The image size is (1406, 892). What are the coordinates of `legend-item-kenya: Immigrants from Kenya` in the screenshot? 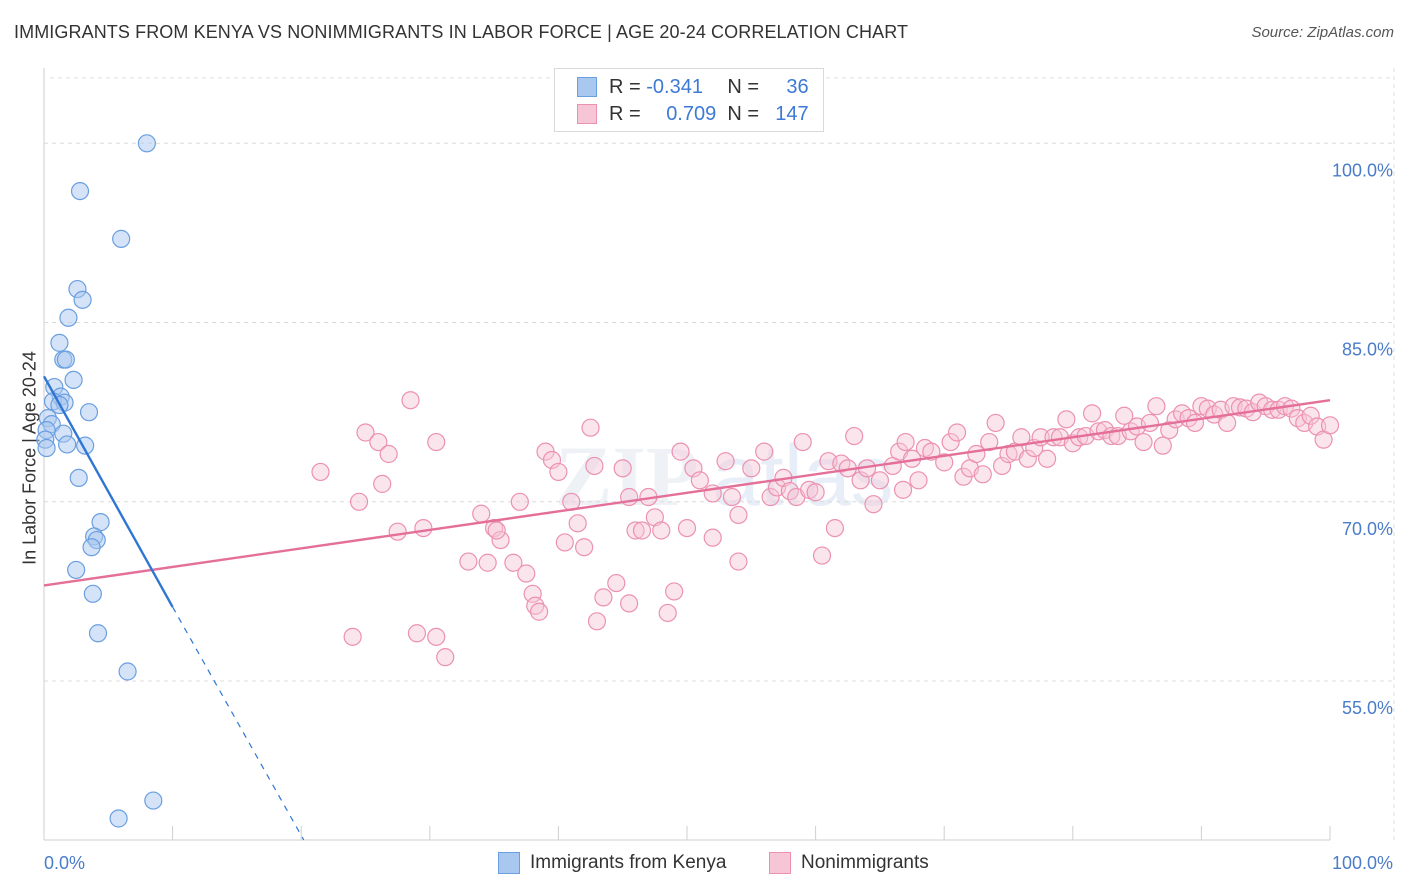 It's located at (612, 863).